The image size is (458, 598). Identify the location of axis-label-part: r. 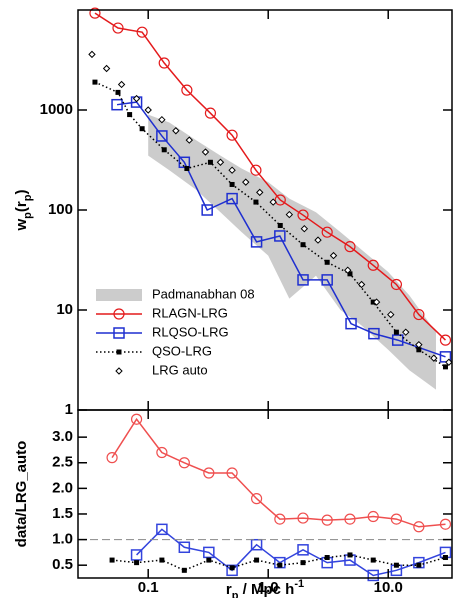
(229, 589).